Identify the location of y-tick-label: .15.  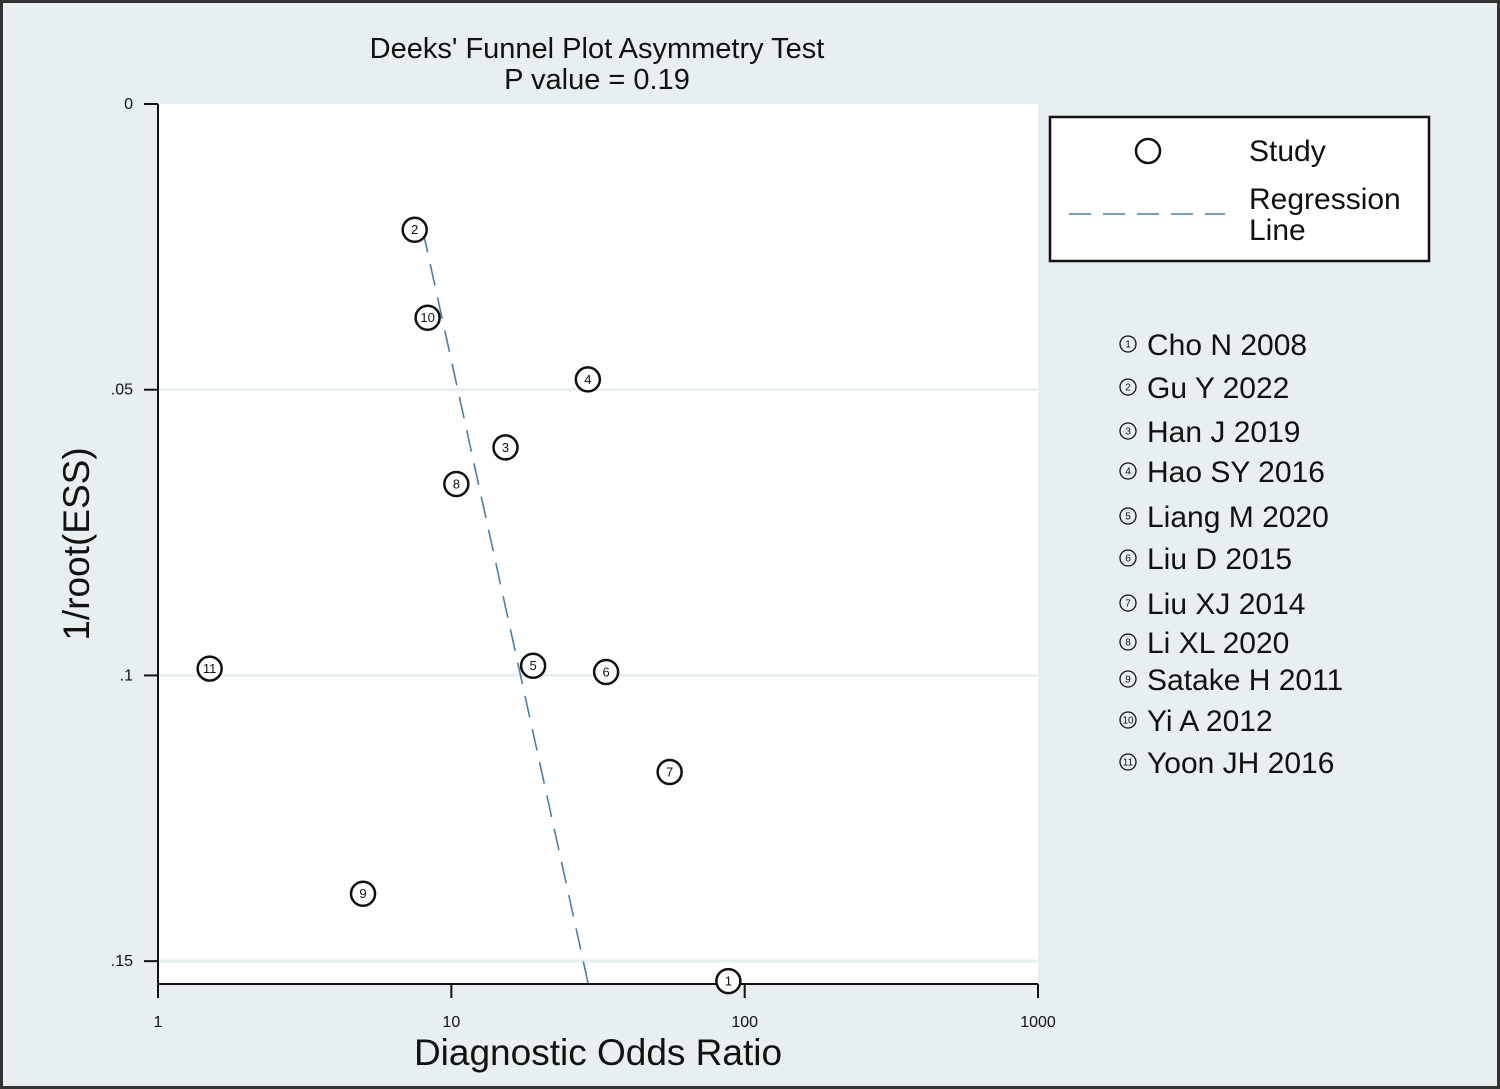
(122, 961).